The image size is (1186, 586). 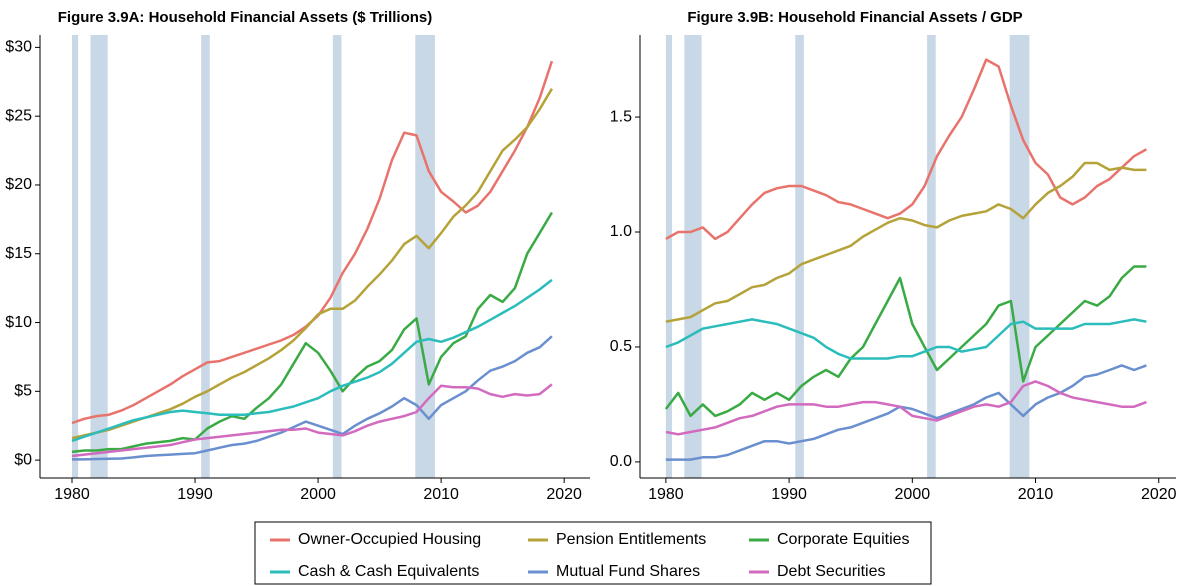 I want to click on legend-label: Mutual Fund Shares, so click(x=628, y=571).